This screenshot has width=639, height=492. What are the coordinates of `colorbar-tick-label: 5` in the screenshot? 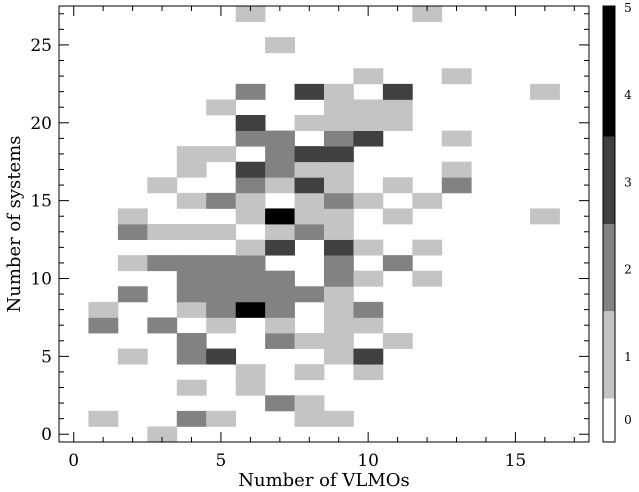 It's located at (628, 8).